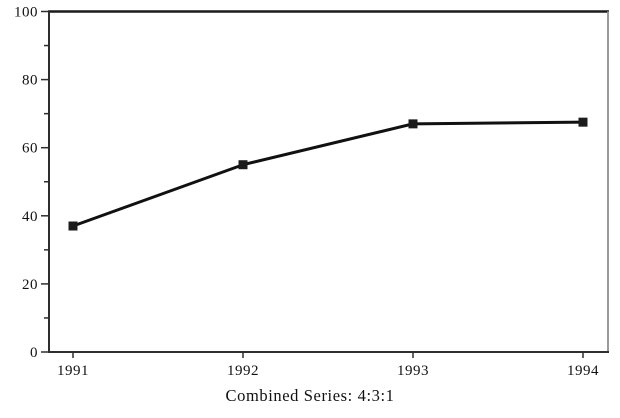  Describe the element at coordinates (583, 371) in the screenshot. I see `x-tick-label: 1994` at that location.